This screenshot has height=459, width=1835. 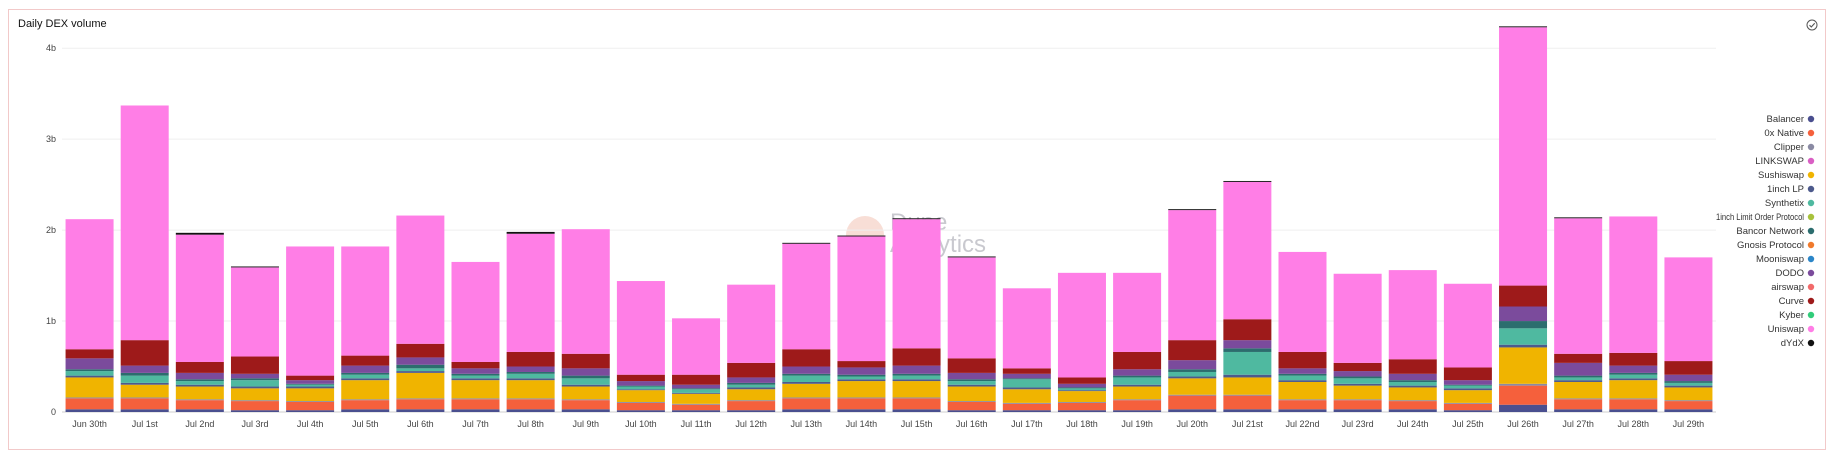 I want to click on y-axis: 0 1b 2b 3b 4b, so click(x=51, y=230).